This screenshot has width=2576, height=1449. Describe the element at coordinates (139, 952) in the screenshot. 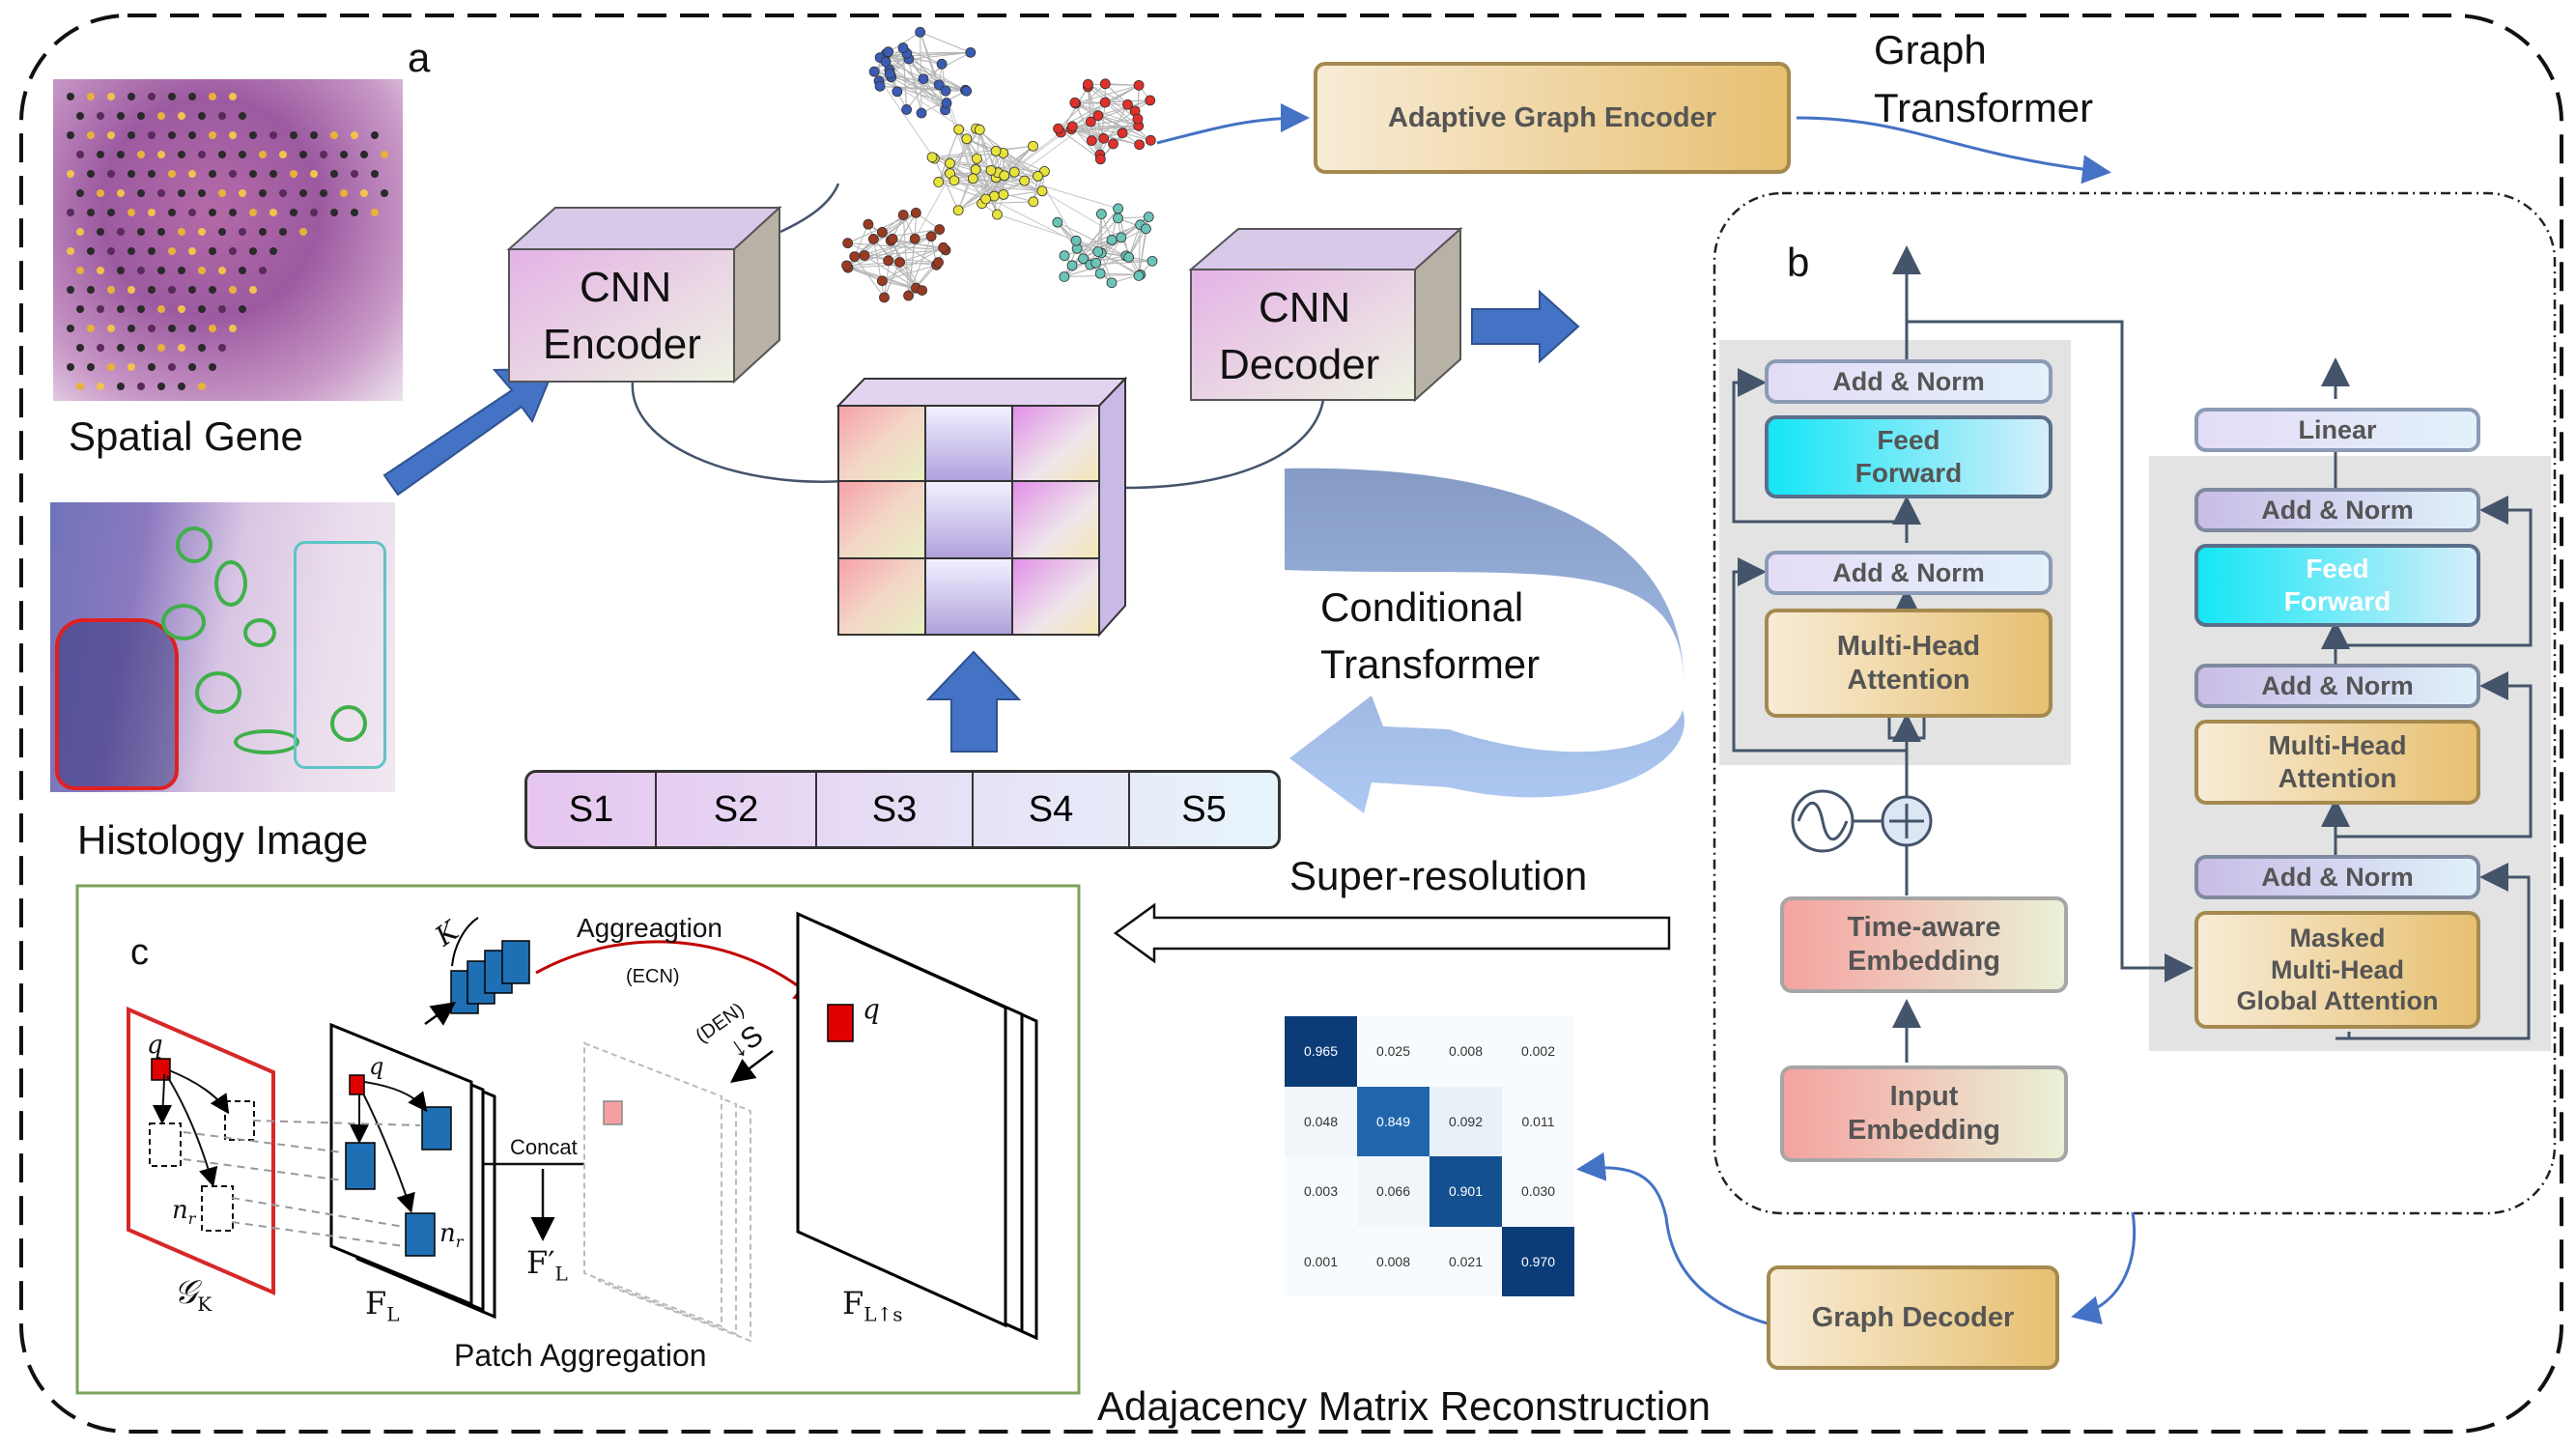

I see `label-c: c` at that location.